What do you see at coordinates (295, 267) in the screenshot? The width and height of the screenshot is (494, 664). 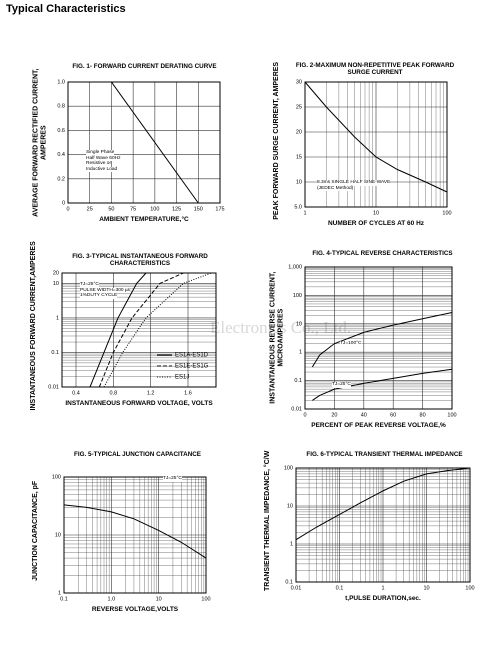 I see `y-tick-label: 1,000` at bounding box center [295, 267].